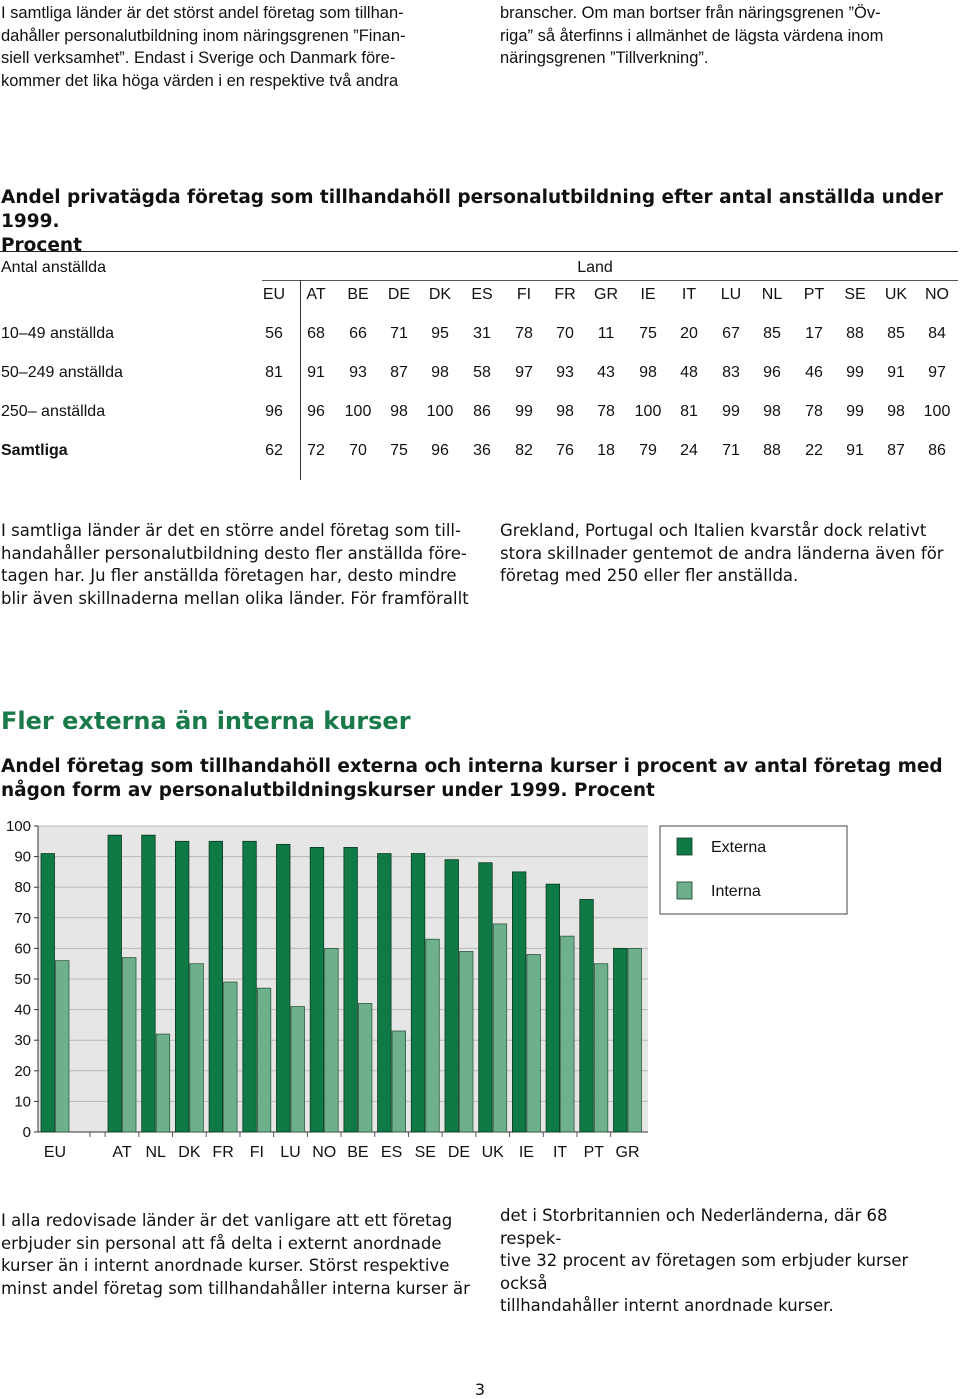 The height and width of the screenshot is (1399, 960). Describe the element at coordinates (896, 333) in the screenshot. I see `table-cell: 85` at that location.